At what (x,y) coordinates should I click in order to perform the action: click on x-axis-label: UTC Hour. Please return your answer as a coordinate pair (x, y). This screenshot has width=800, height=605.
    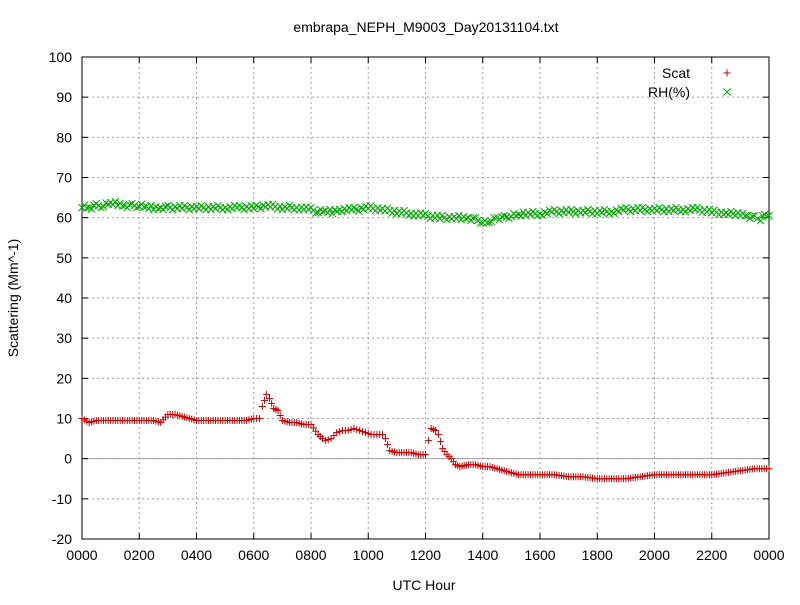
    Looking at the image, I should click on (423, 585).